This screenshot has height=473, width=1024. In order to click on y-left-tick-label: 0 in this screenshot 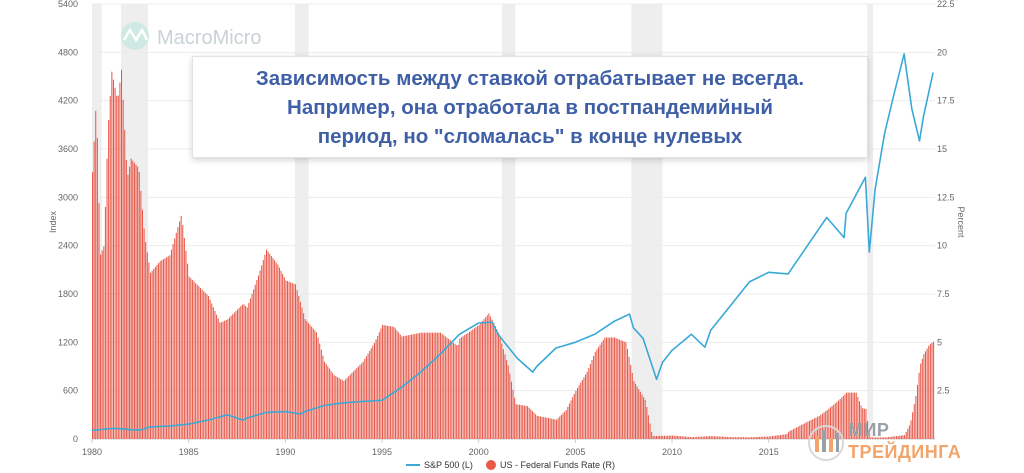, I will do `click(75, 439)`.